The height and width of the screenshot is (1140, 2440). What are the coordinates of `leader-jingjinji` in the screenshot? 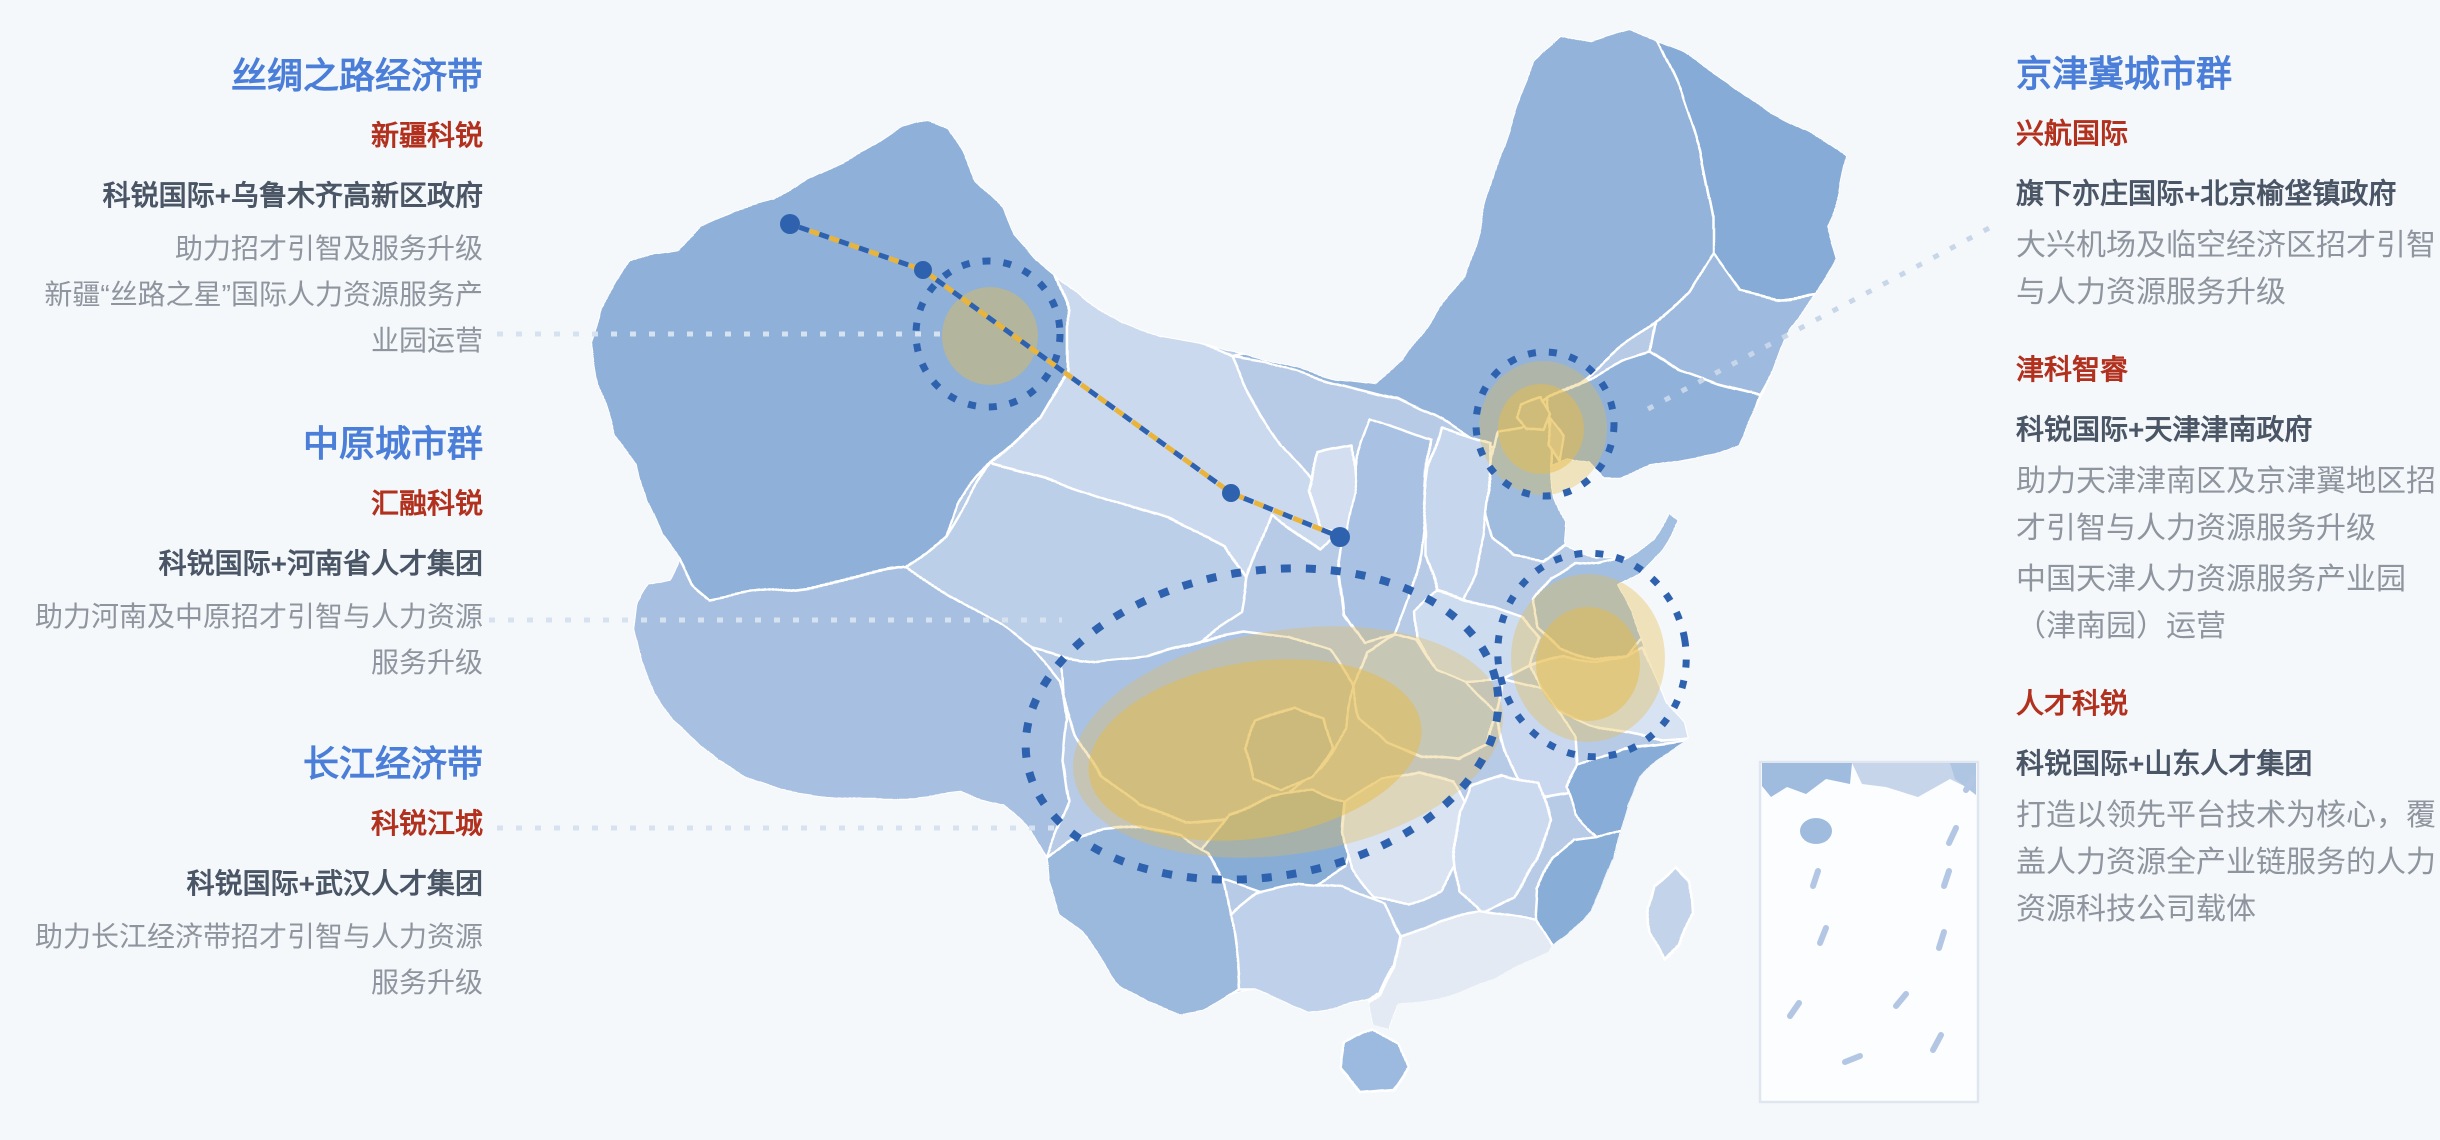 It's located at (1820, 317).